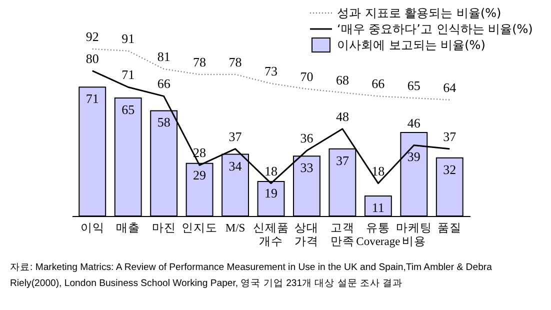 Image resolution: width=551 pixels, height=310 pixels. I want to click on legend-label: 성과 지표로 활용되는 비율(%), so click(419, 13).